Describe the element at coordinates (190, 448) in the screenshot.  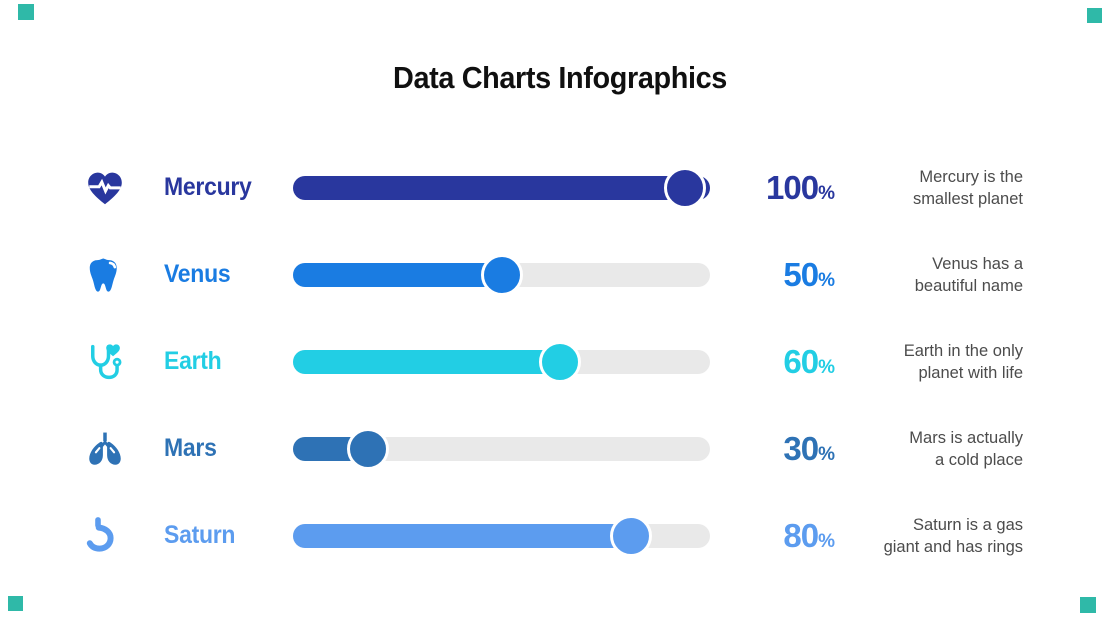
I see `row-label: Mars` at that location.